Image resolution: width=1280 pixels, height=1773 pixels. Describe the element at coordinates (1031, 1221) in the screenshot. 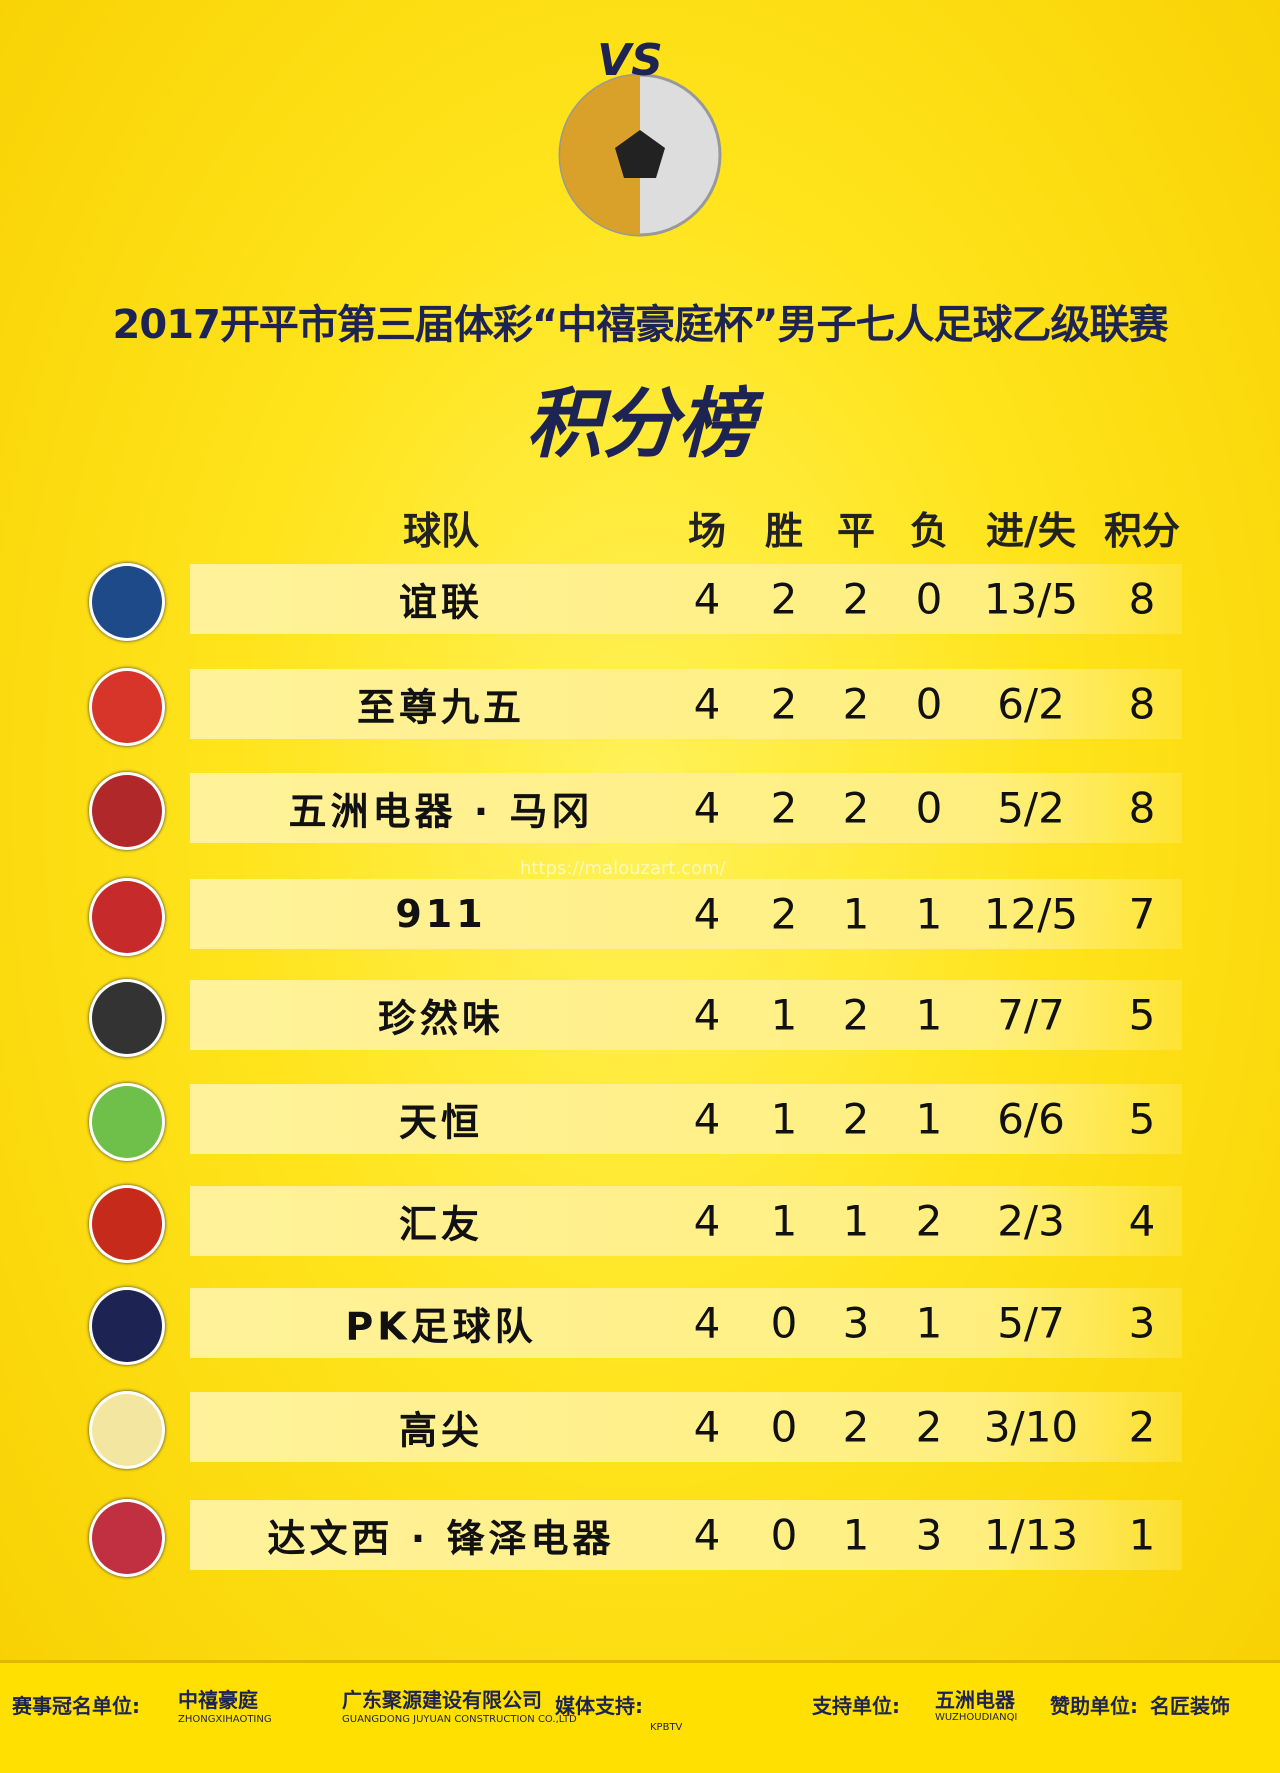

I see `stat: 2/3` at that location.